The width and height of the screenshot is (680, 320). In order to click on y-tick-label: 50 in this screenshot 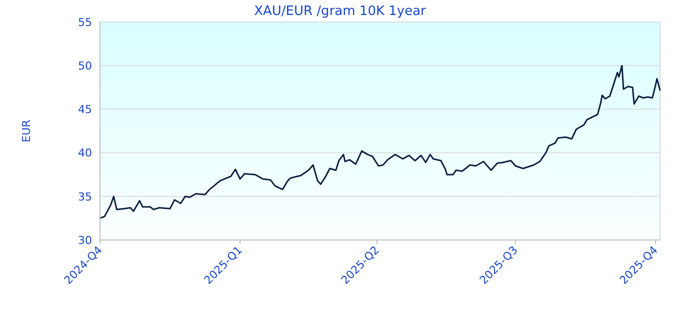, I will do `click(85, 65)`.